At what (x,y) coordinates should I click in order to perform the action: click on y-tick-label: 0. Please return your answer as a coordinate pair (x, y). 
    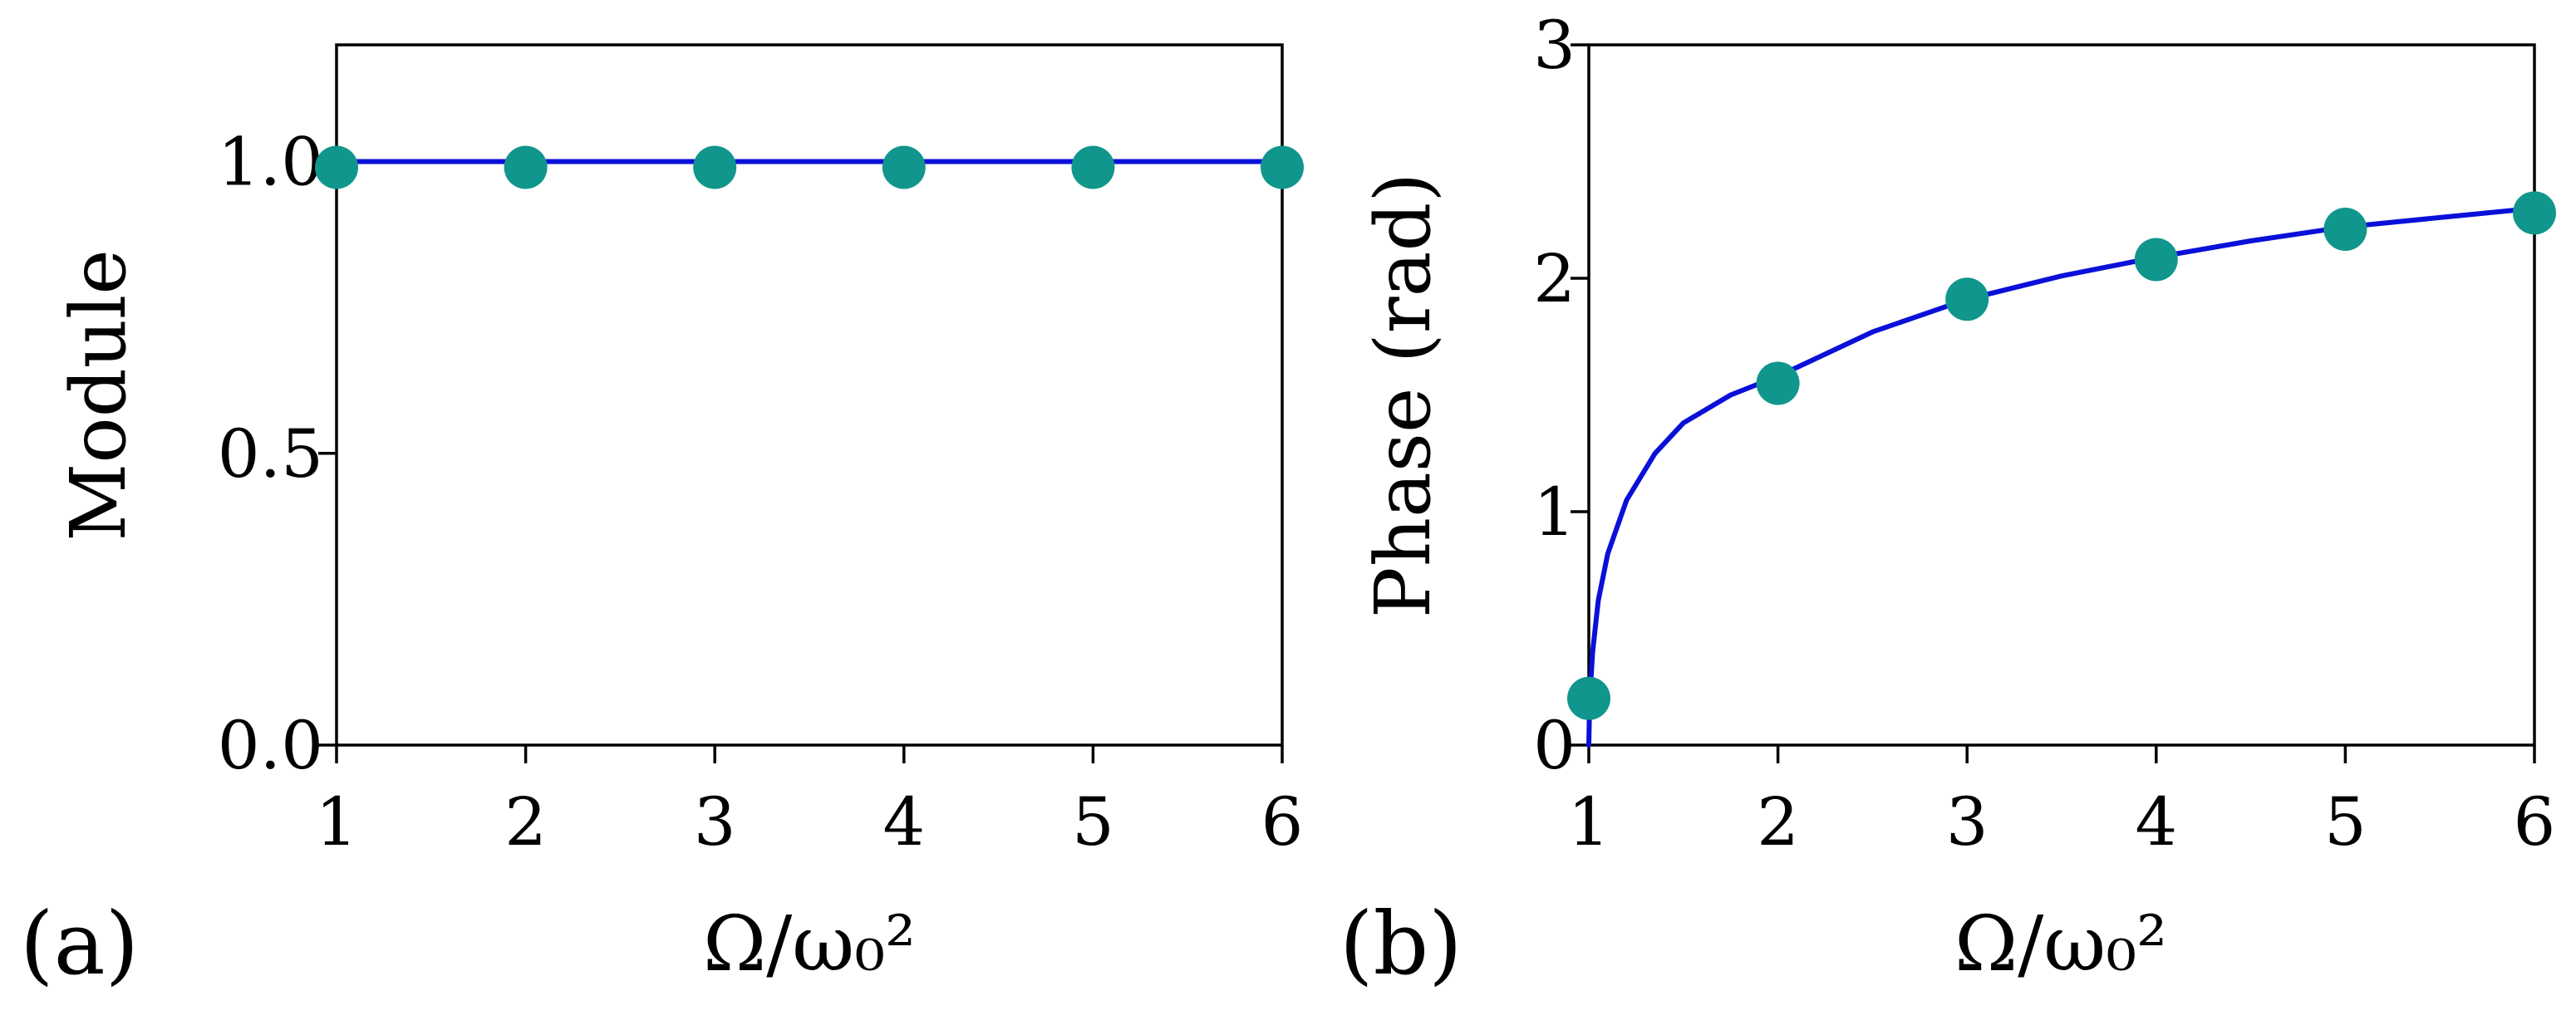
    Looking at the image, I should click on (1554, 745).